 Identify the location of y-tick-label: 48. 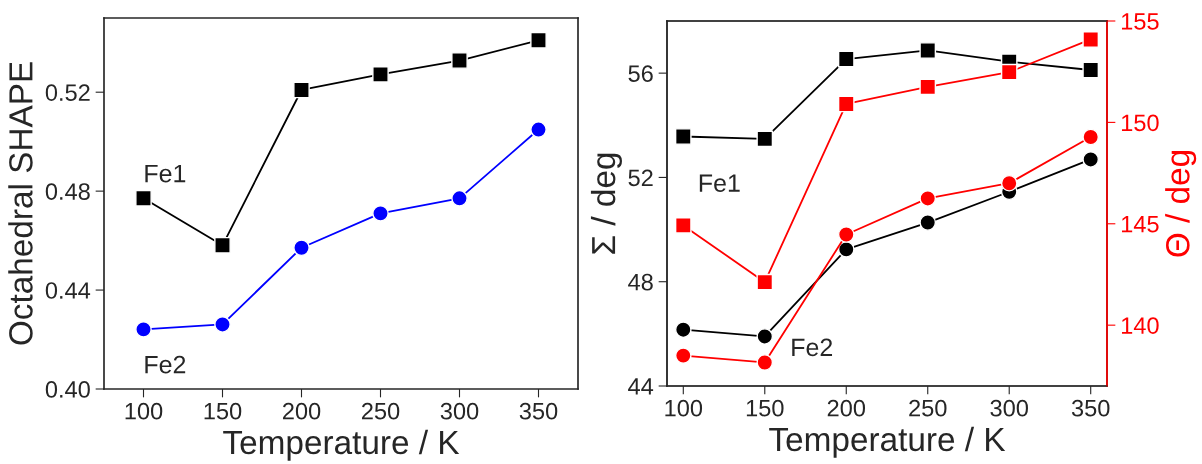
(640, 282).